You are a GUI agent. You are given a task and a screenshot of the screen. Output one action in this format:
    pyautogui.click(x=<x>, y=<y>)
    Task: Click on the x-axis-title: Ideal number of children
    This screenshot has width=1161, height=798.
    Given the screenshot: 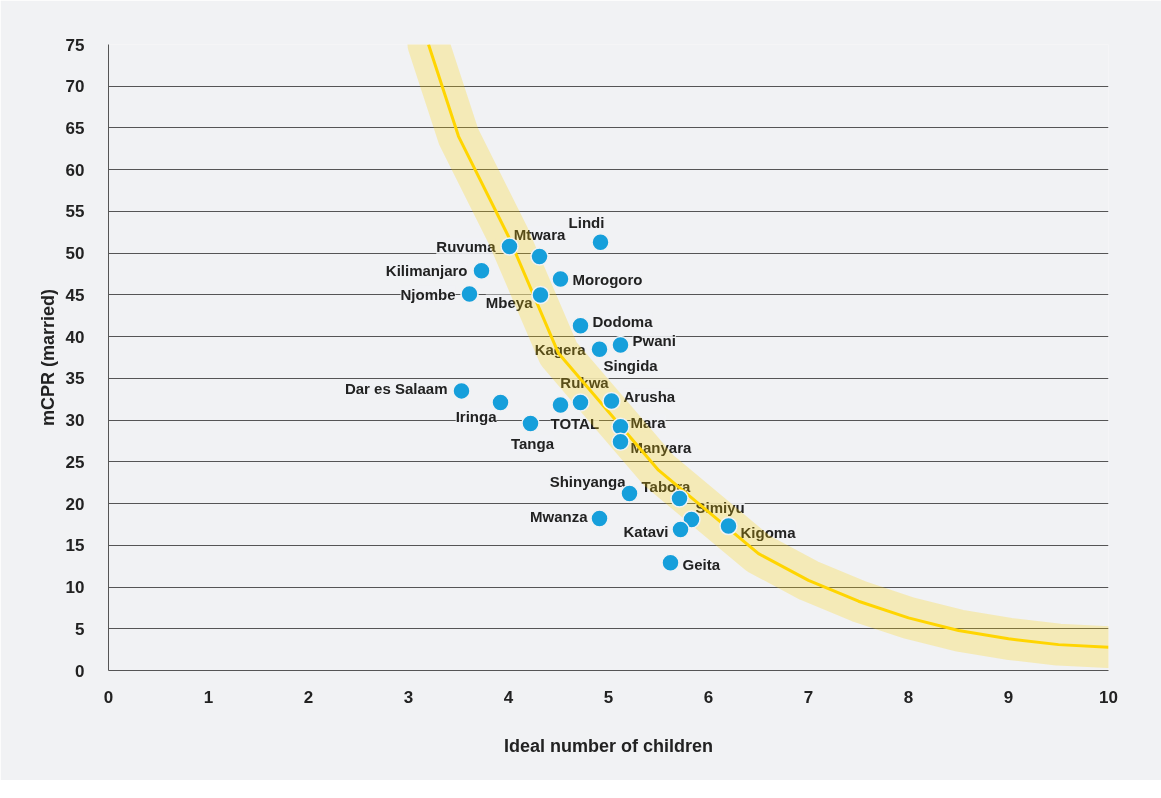 What is the action you would take?
    pyautogui.click(x=608, y=745)
    